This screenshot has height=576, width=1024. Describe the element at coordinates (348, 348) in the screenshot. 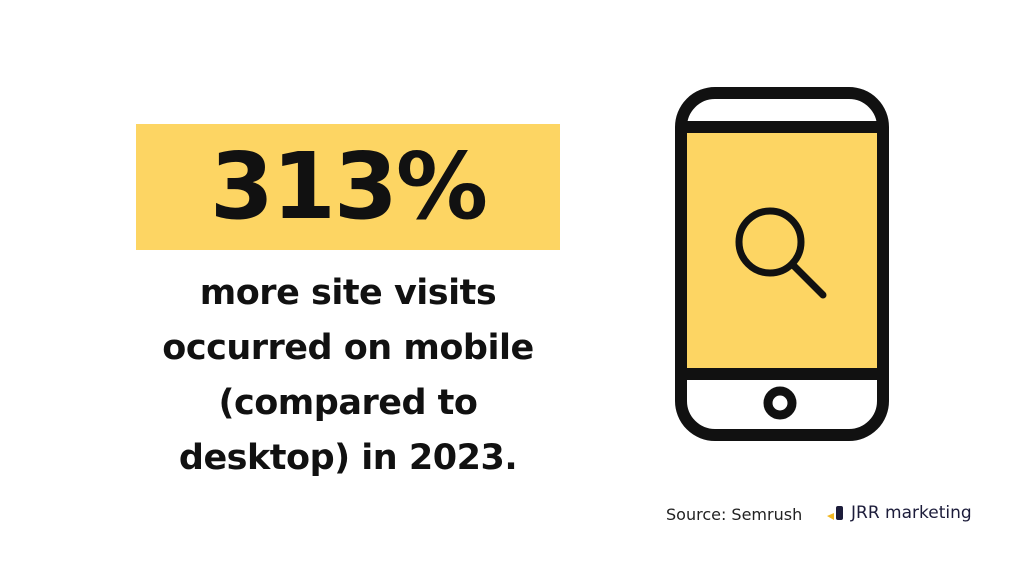

I see `description-line: occurred on mobile` at that location.